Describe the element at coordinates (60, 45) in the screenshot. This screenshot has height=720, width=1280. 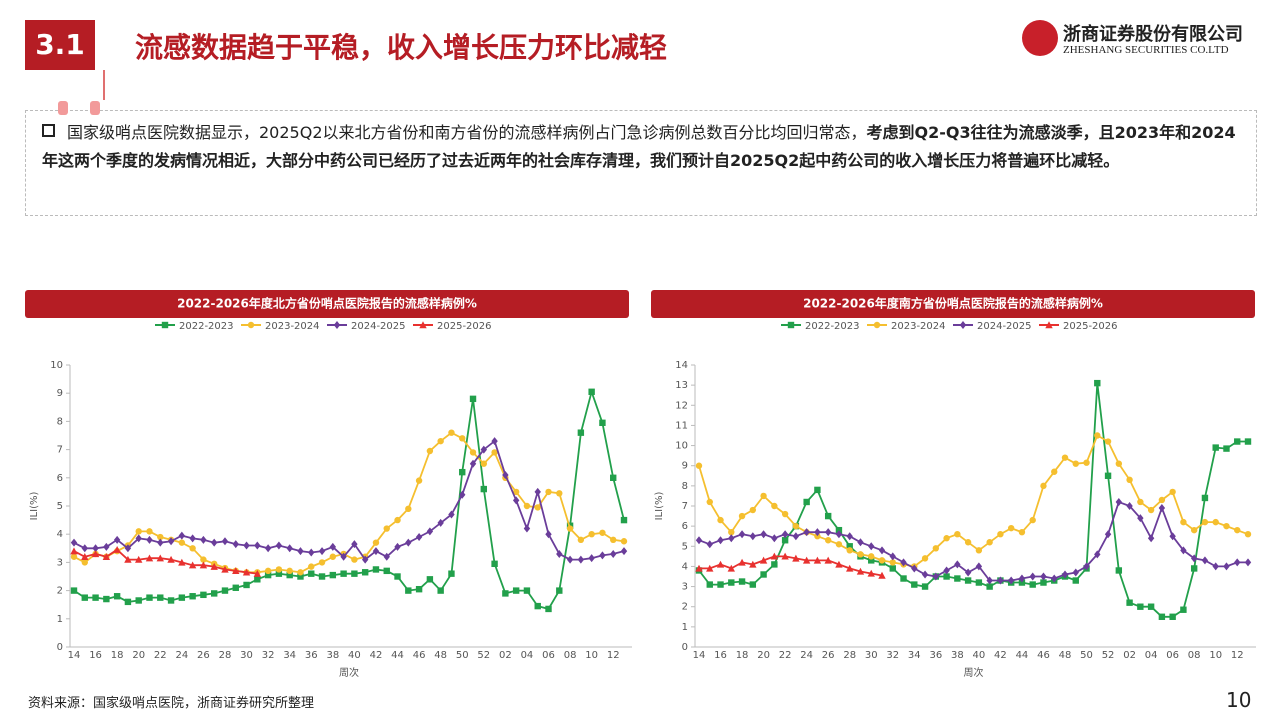
I see `section-number: 3.1` at that location.